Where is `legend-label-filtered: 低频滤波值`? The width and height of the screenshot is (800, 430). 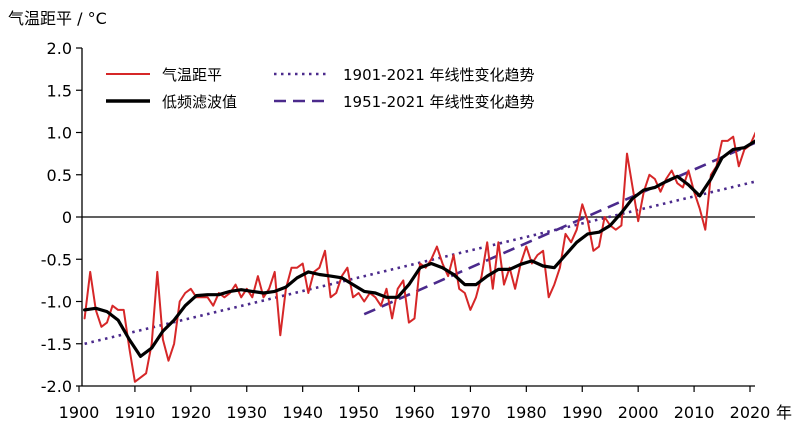
legend-label-filtered: 低频滤波值 is located at coordinates (199, 102).